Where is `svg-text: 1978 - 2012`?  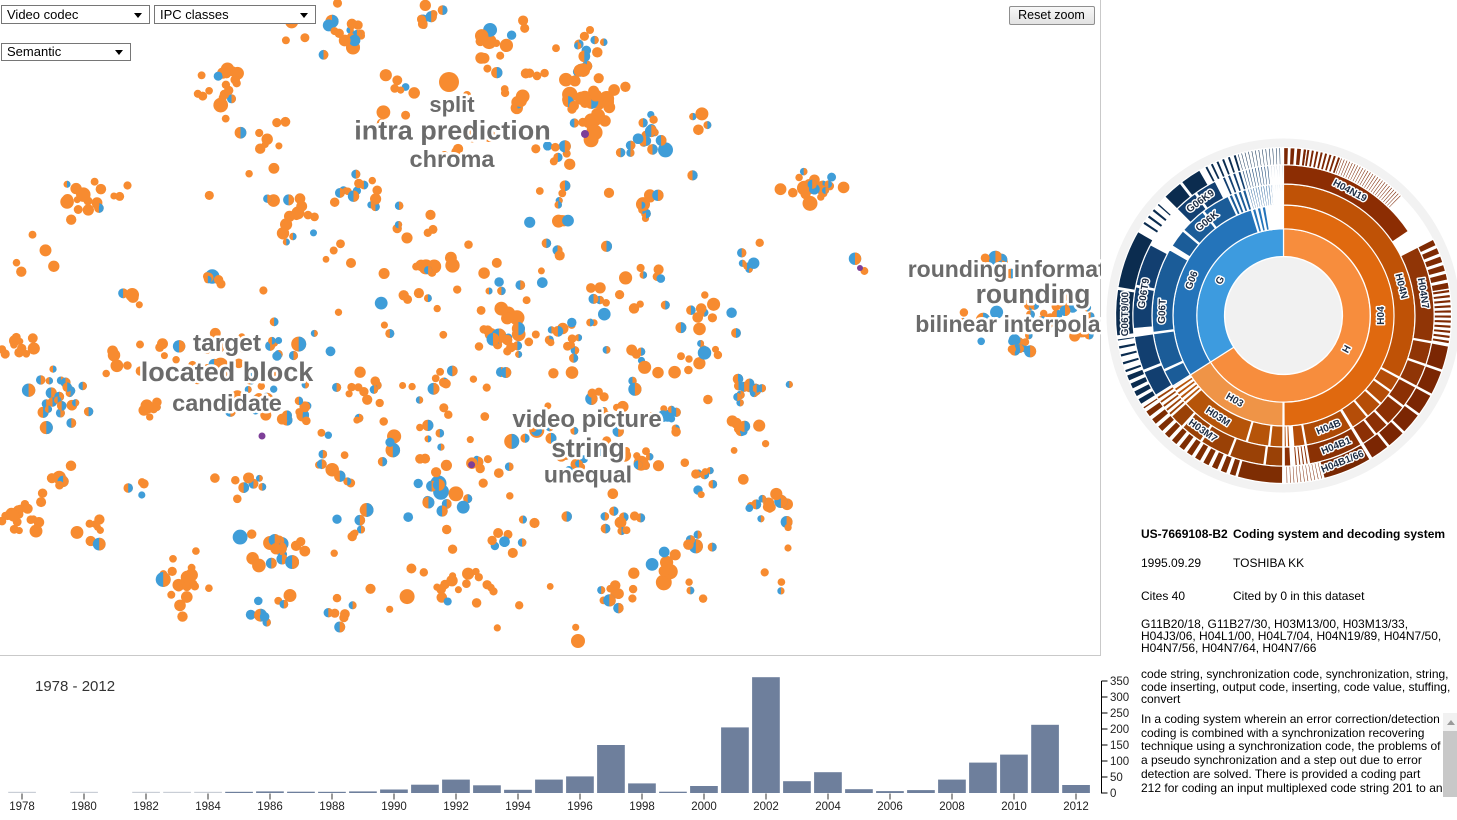
svg-text: 1978 - 2012 is located at coordinates (75, 686).